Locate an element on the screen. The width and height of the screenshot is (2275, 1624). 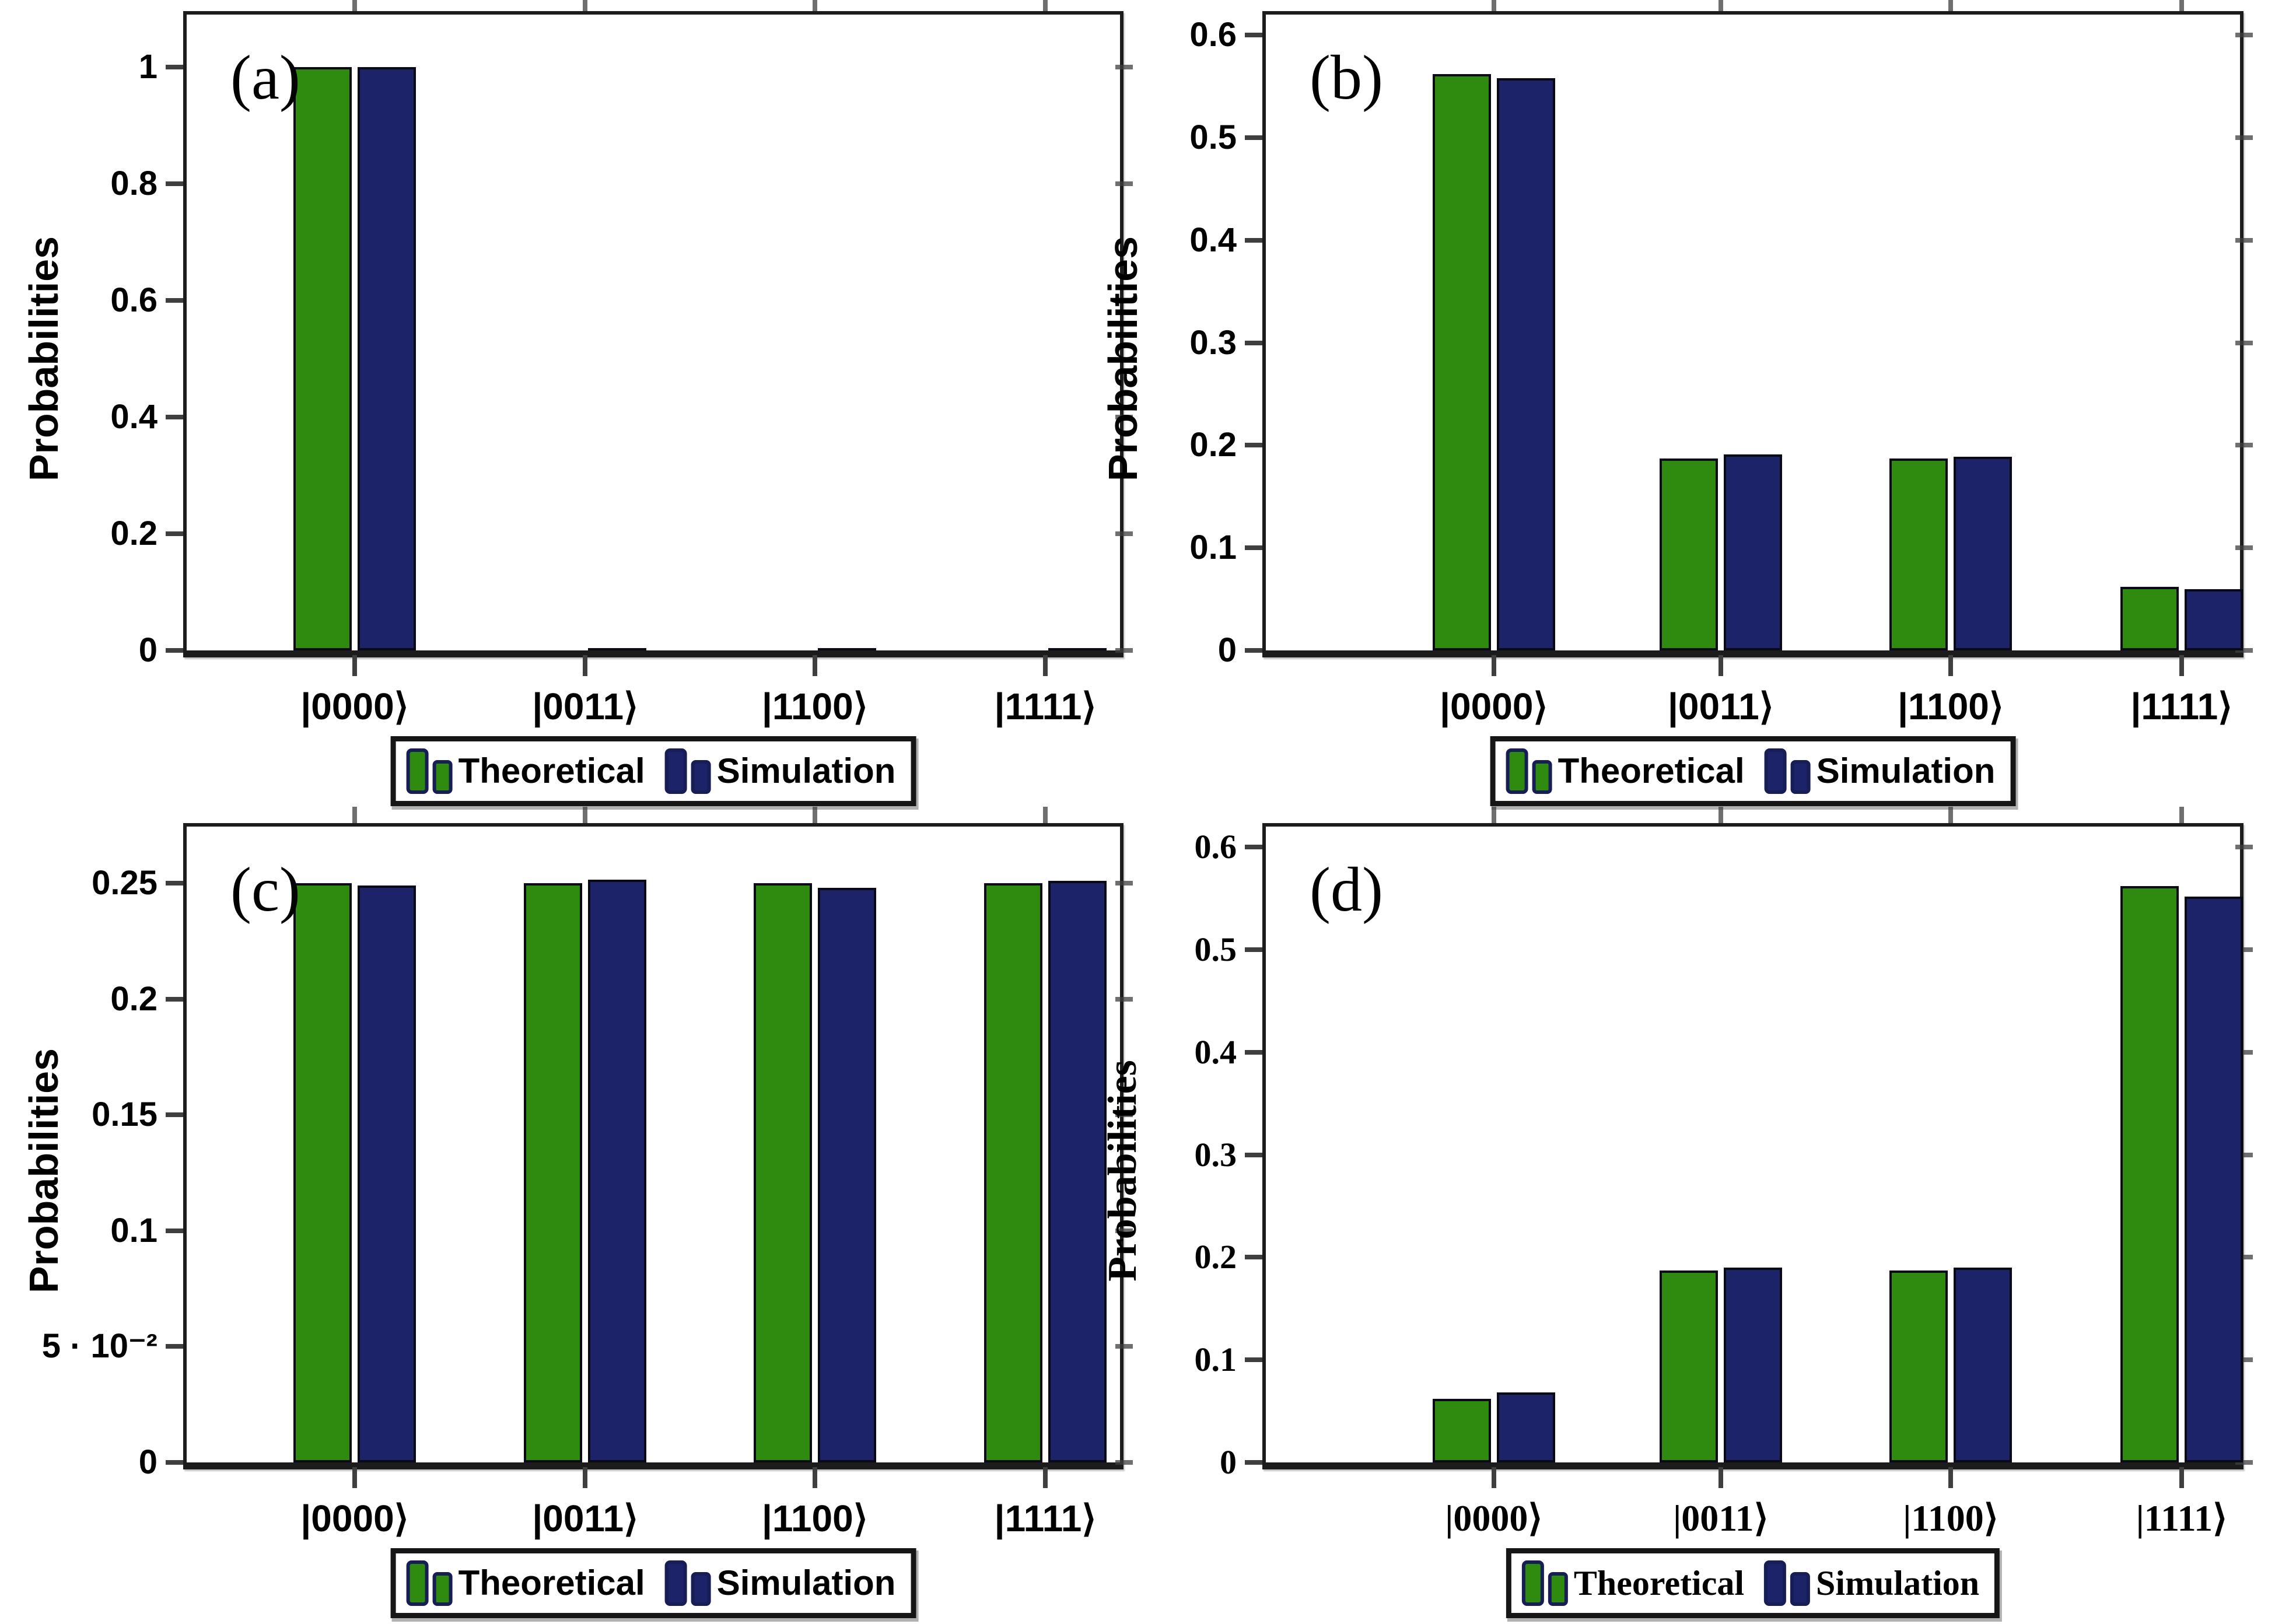
panel-label-b: (b) is located at coordinates (1346, 78).